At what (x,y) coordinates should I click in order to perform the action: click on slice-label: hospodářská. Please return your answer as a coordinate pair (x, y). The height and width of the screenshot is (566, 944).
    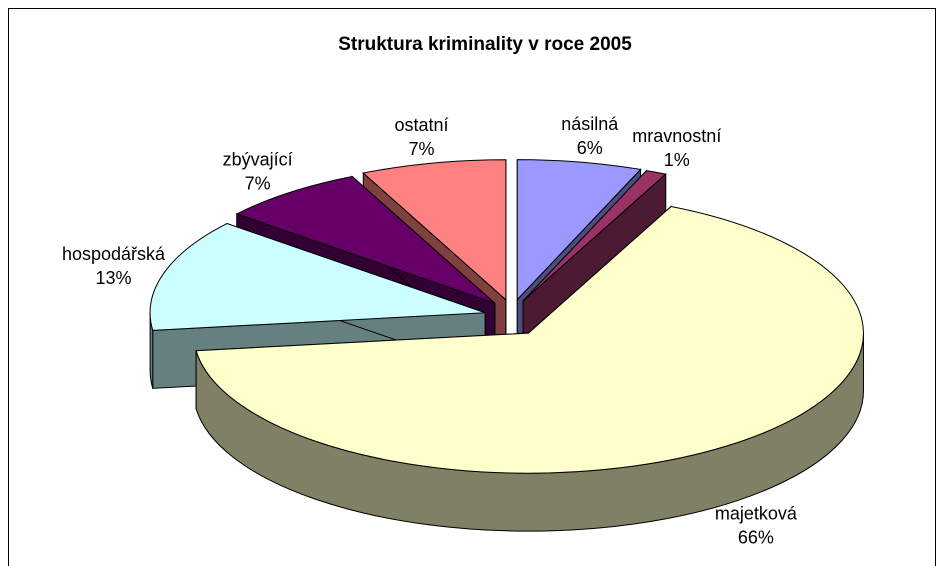
    Looking at the image, I should click on (114, 254).